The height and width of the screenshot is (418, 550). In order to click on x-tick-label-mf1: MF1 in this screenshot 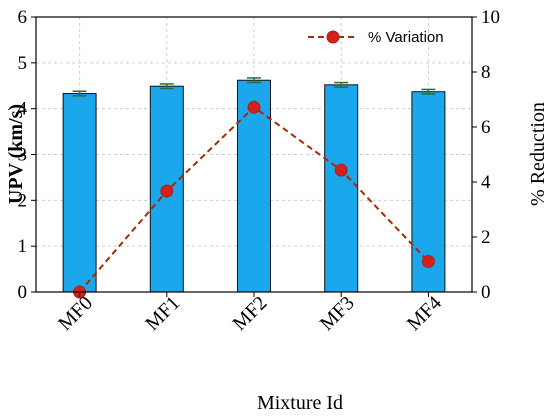, I will do `click(162, 313)`.